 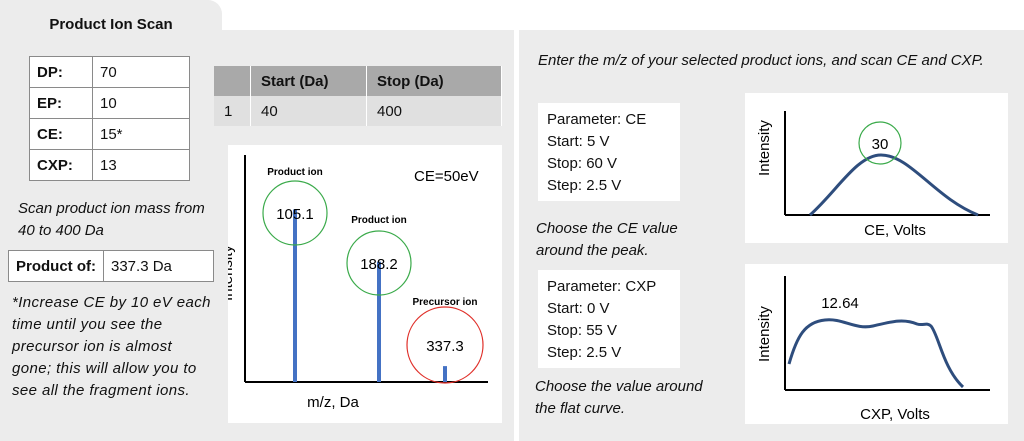 I want to click on param-value: 70, so click(x=141, y=72).